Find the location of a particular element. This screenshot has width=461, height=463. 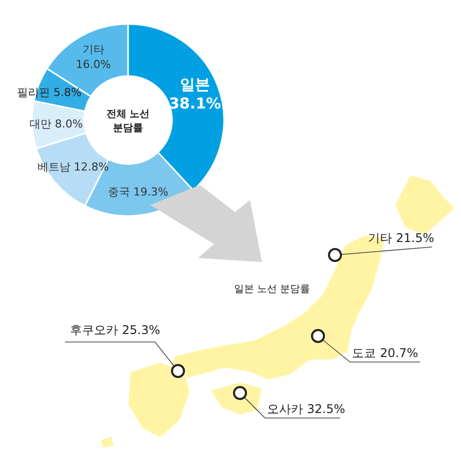

category-label: 기타 is located at coordinates (380, 238).